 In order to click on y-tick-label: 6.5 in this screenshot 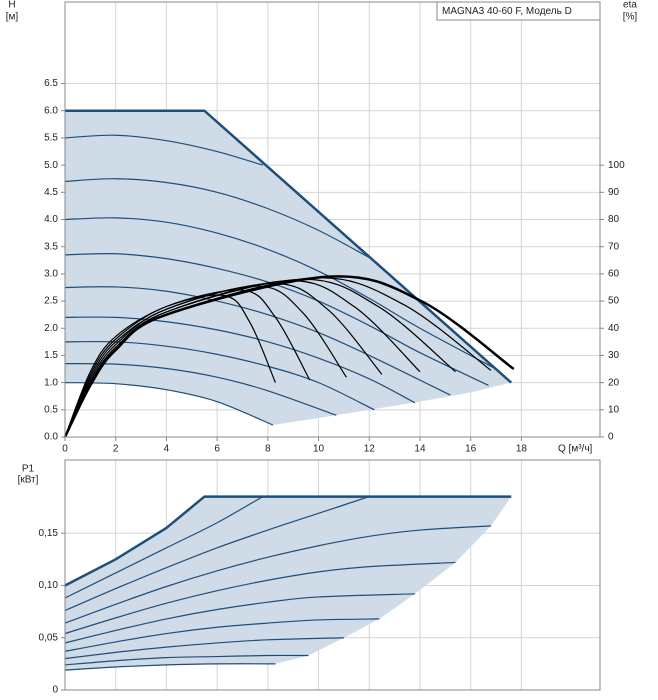, I will do `click(51, 83)`.